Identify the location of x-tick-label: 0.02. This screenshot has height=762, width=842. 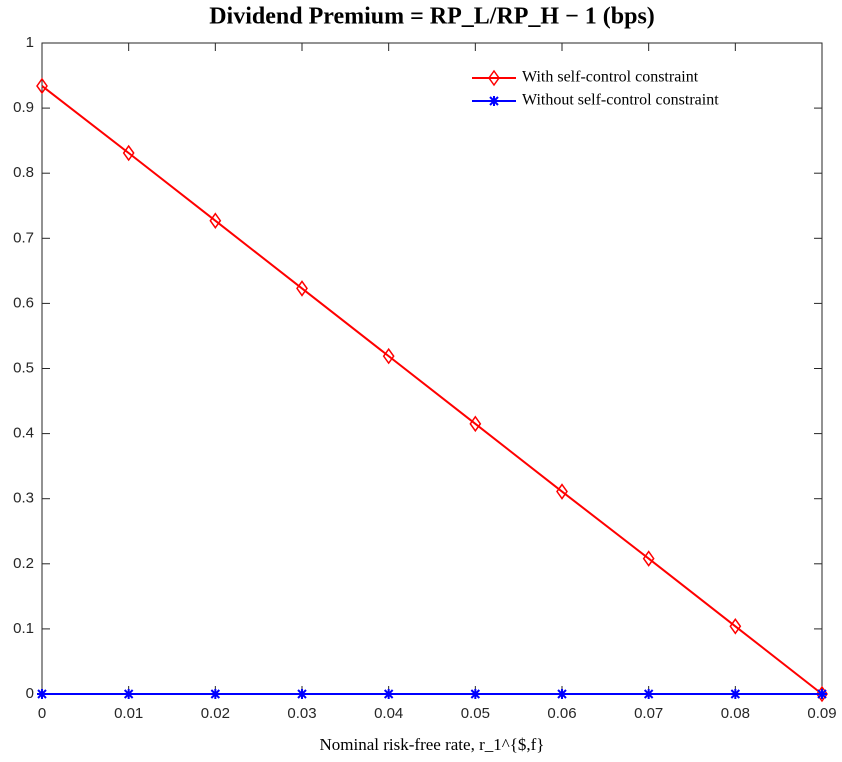
(215, 713).